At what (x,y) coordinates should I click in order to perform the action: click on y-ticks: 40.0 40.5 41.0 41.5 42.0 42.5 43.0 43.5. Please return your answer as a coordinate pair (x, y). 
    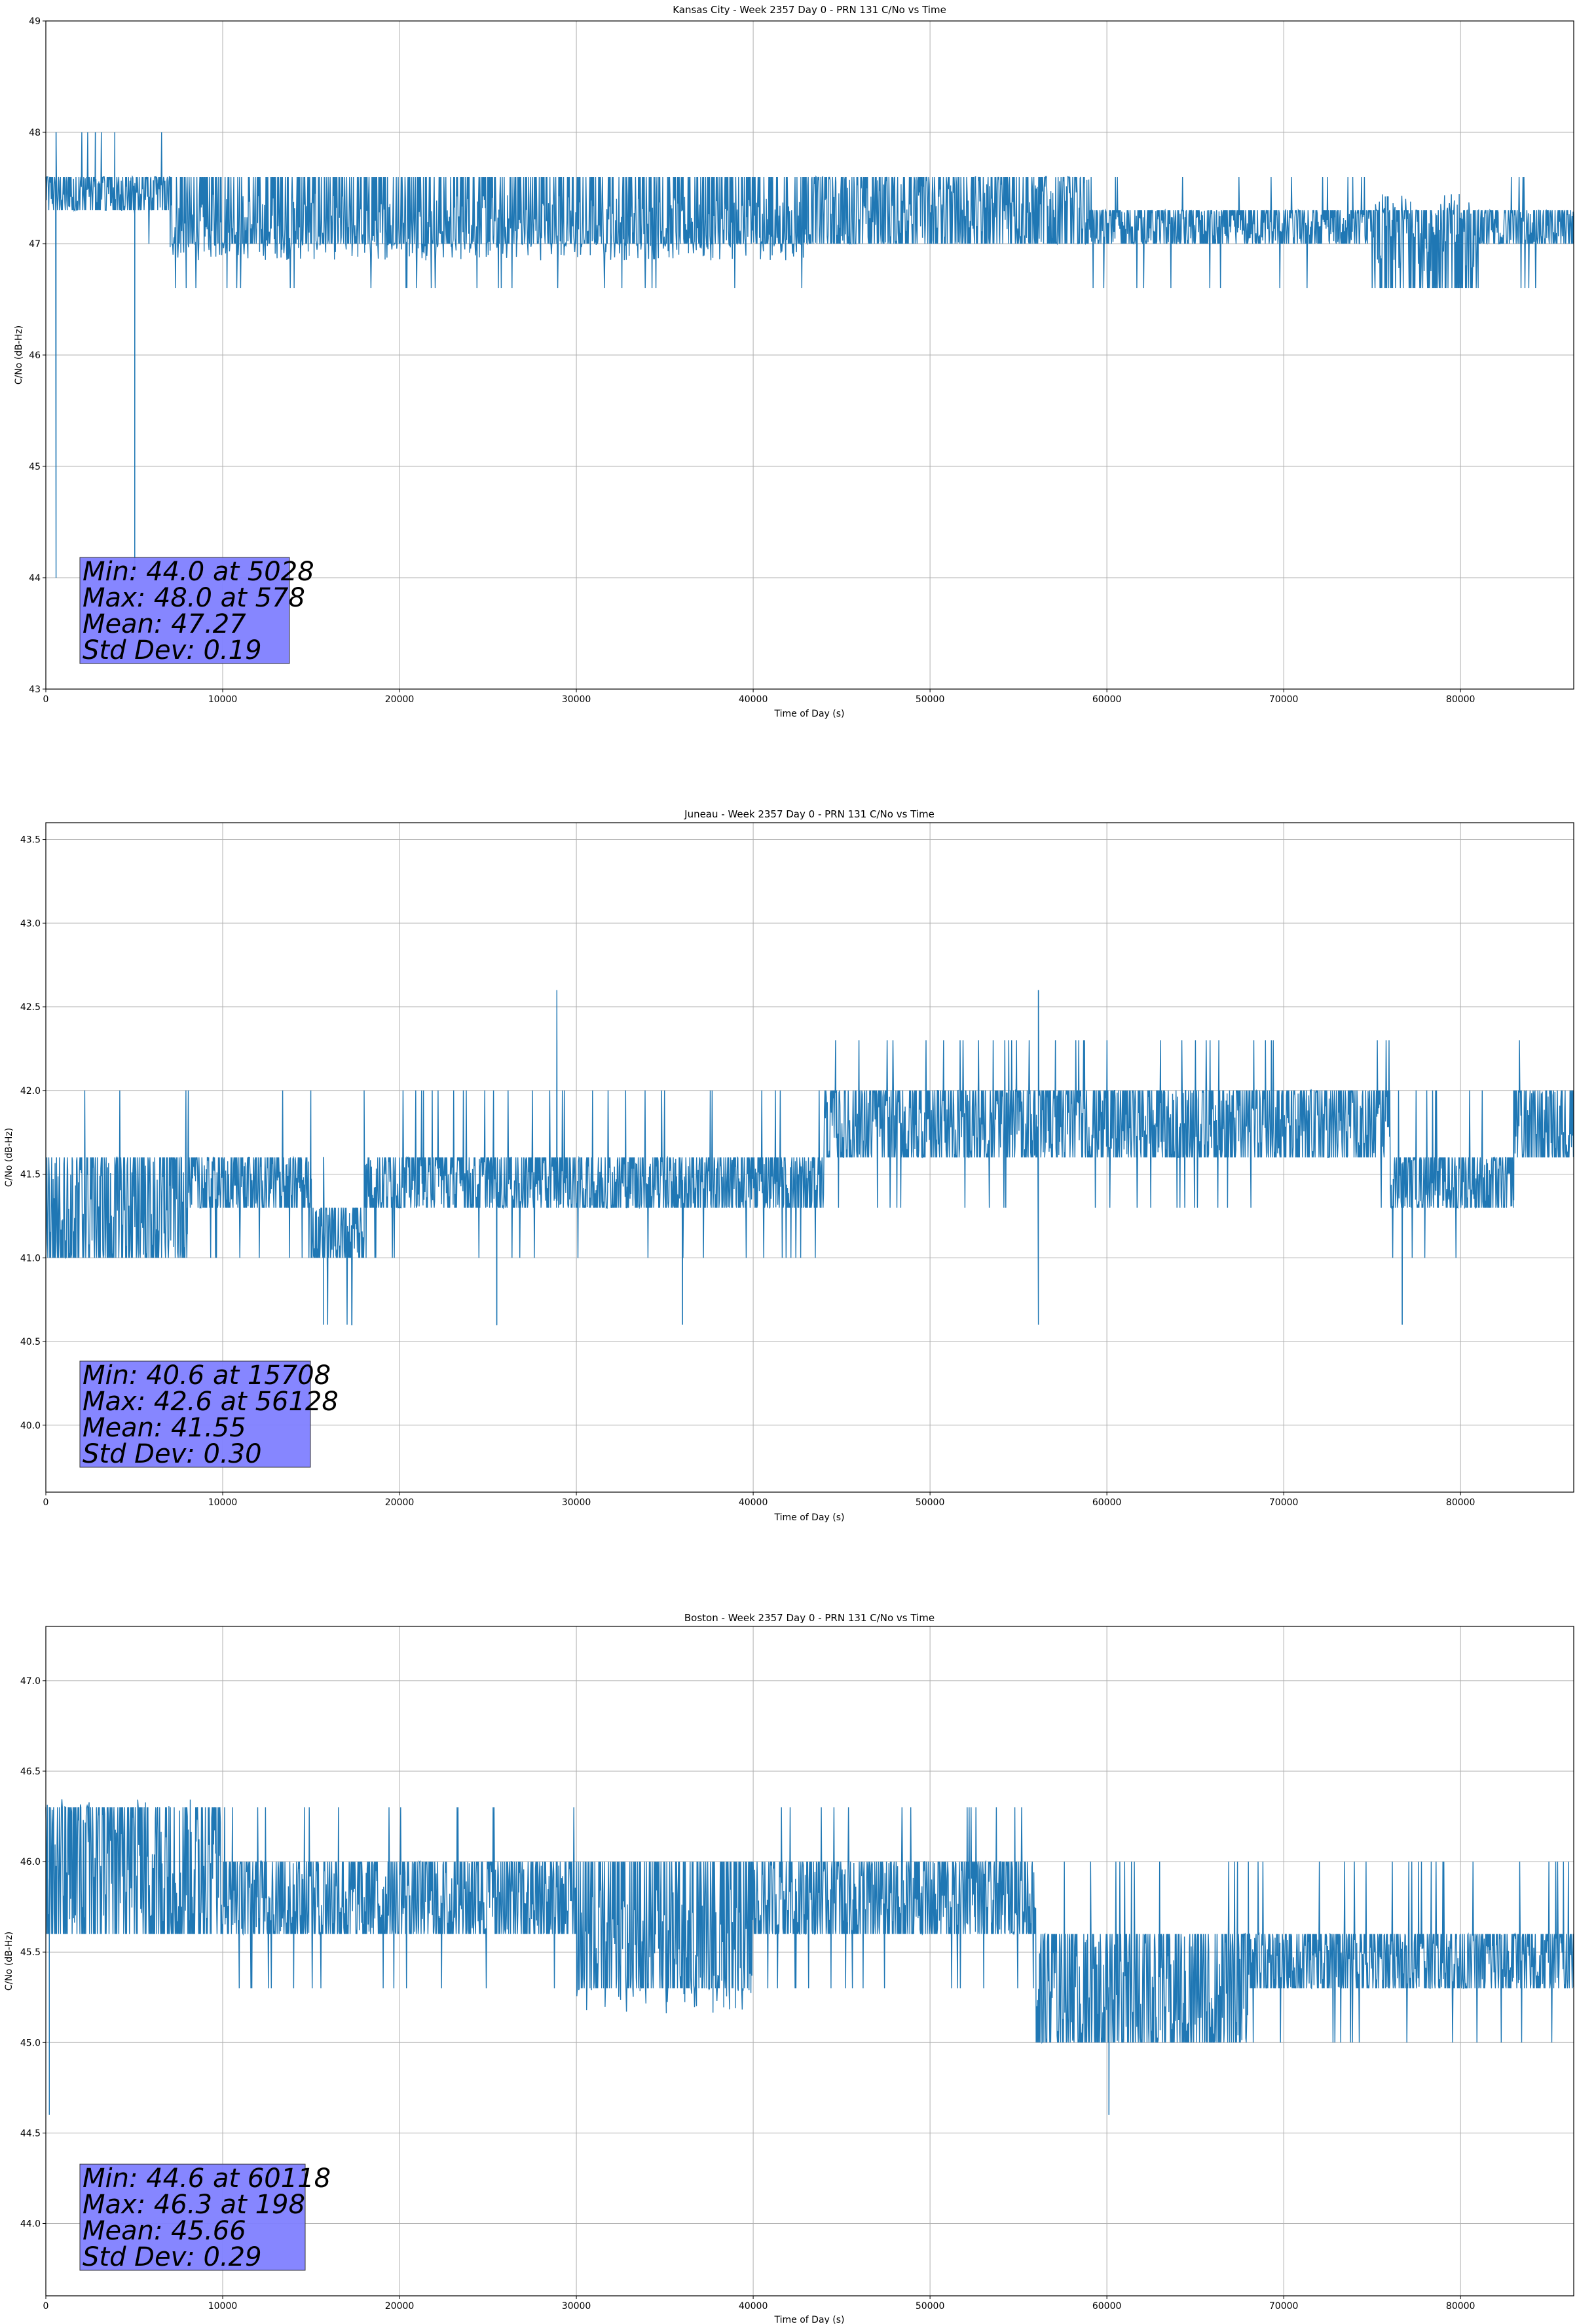
    Looking at the image, I should click on (33, 1133).